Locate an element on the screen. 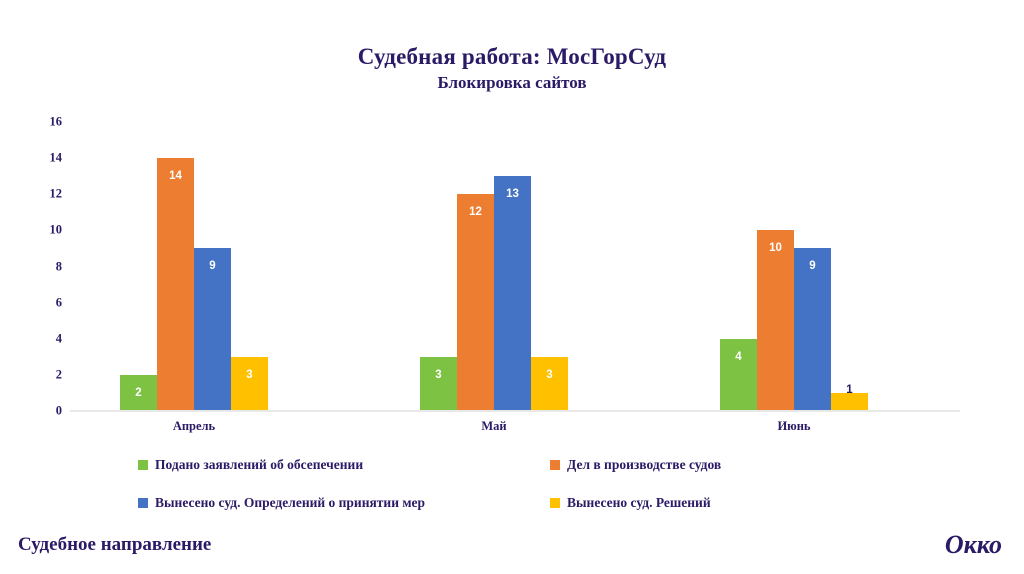 This screenshot has height=574, width=1024. y-axis-tick: 0 is located at coordinates (58, 410).